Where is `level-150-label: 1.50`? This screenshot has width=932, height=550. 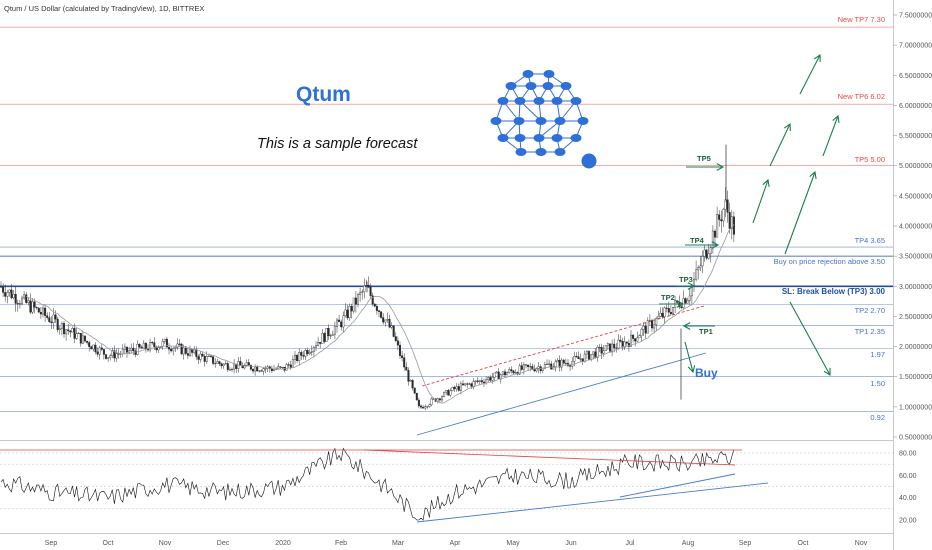
level-150-label: 1.50 is located at coordinates (877, 383).